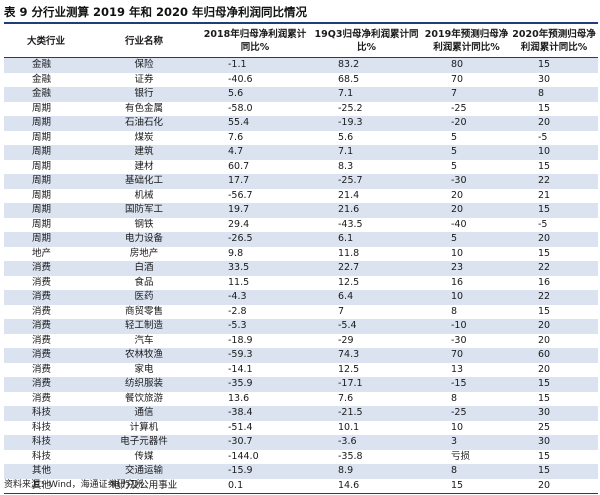 The width and height of the screenshot is (600, 495). What do you see at coordinates (466, 65) in the screenshot?
I see `cell-2019-forecast: 80` at bounding box center [466, 65].